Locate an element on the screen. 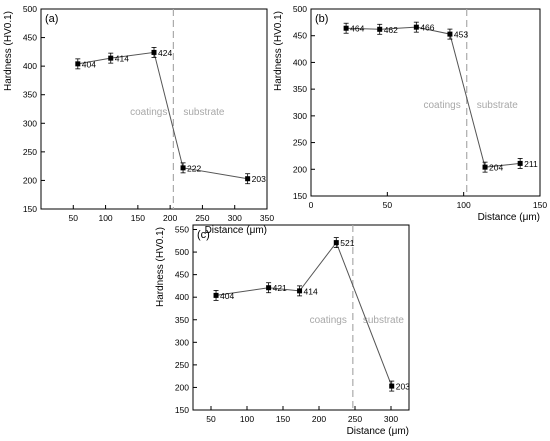 Image resolution: width=550 pixels, height=441 pixels. data-label: 211 is located at coordinates (531, 164).